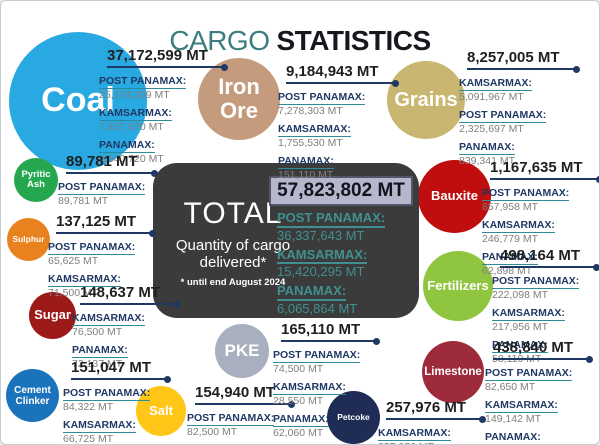  I want to click on cargo-name-pyritic-ash: Pyritic Ash, so click(36, 179).